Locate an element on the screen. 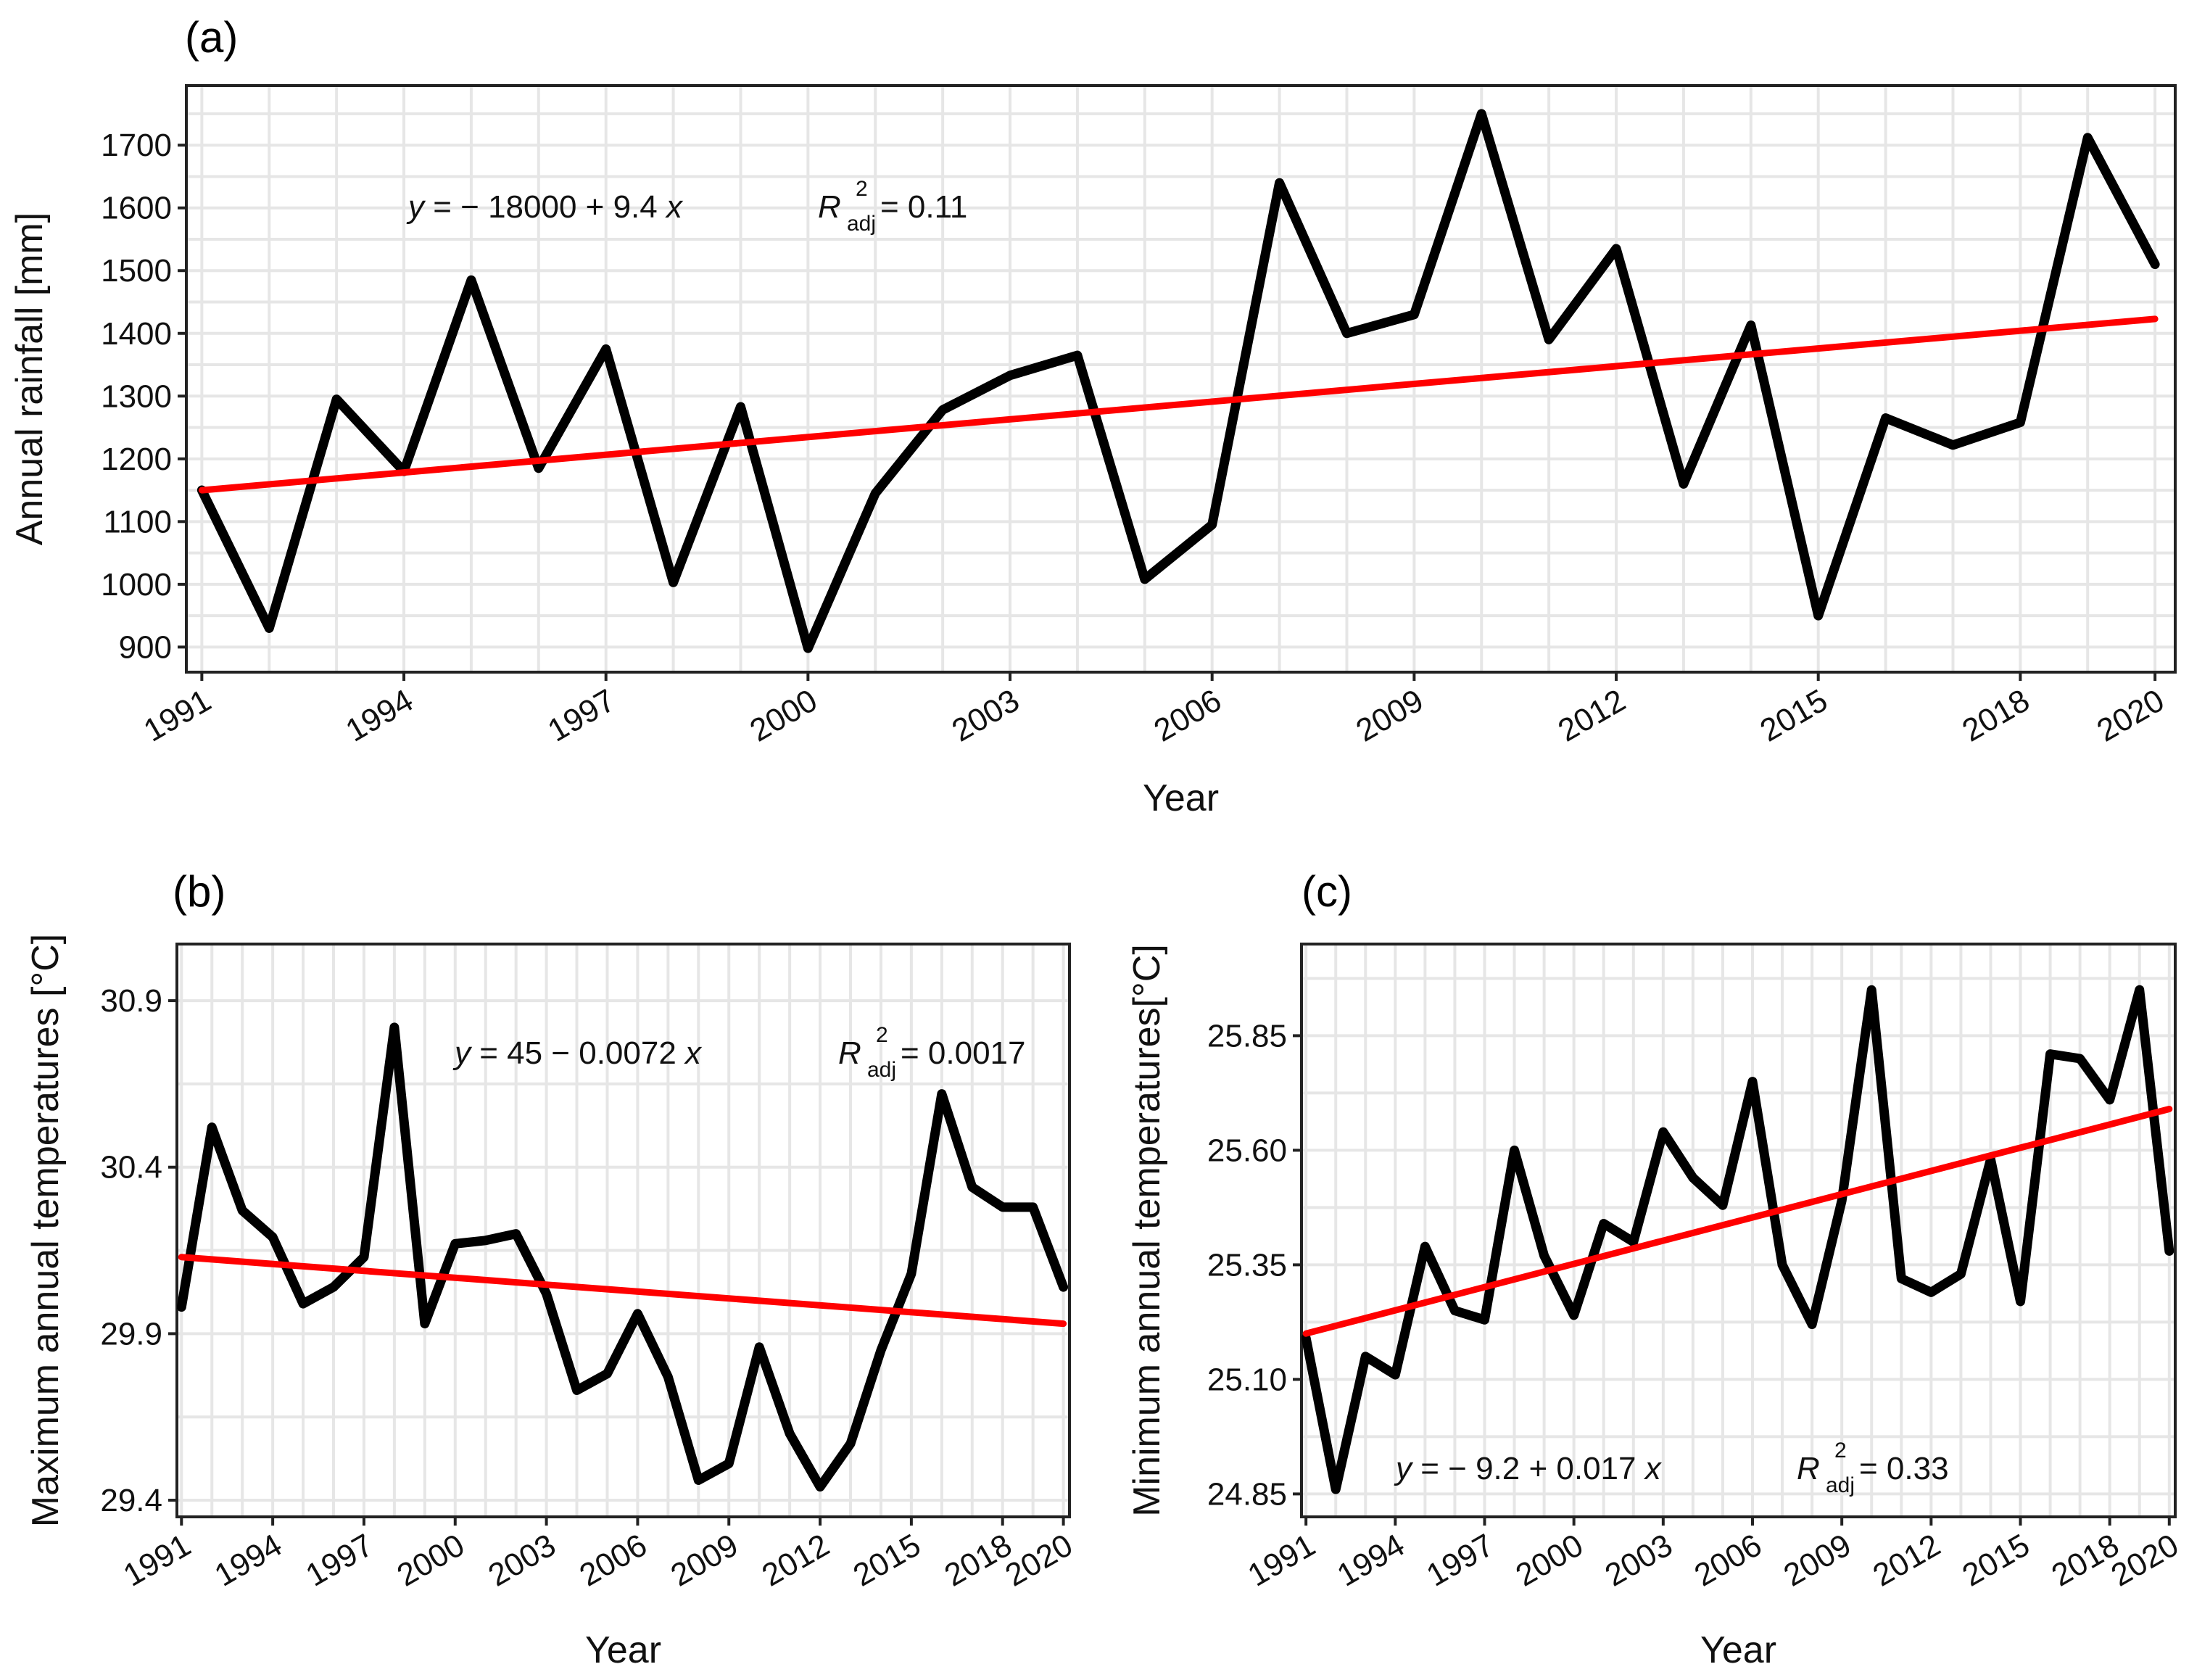 This screenshot has height=1680, width=2189. panel-a-xtick-label: 2018 is located at coordinates (1995, 715).